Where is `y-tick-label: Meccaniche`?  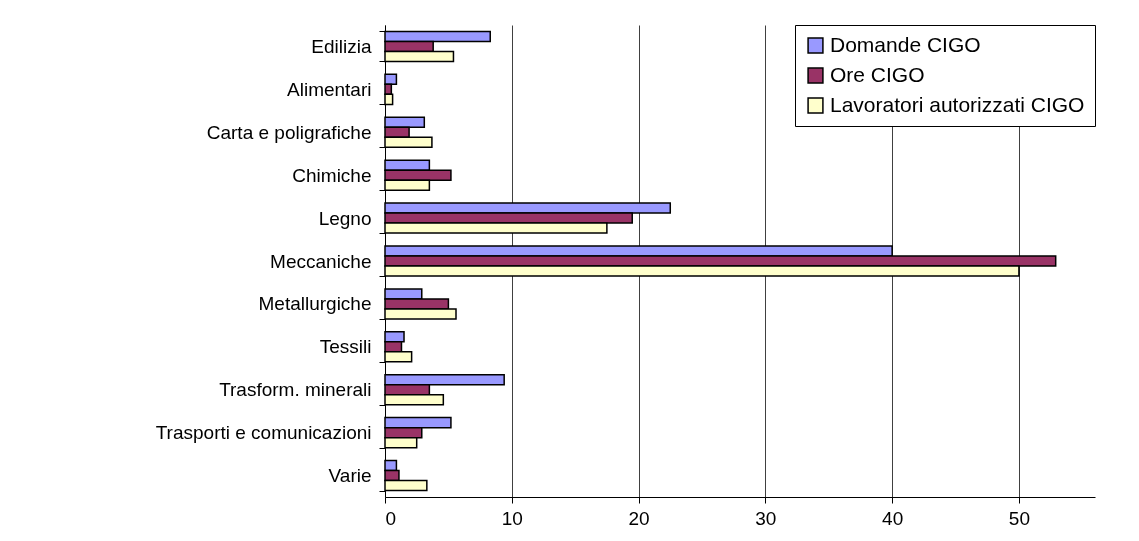
y-tick-label: Meccaniche is located at coordinates (321, 261).